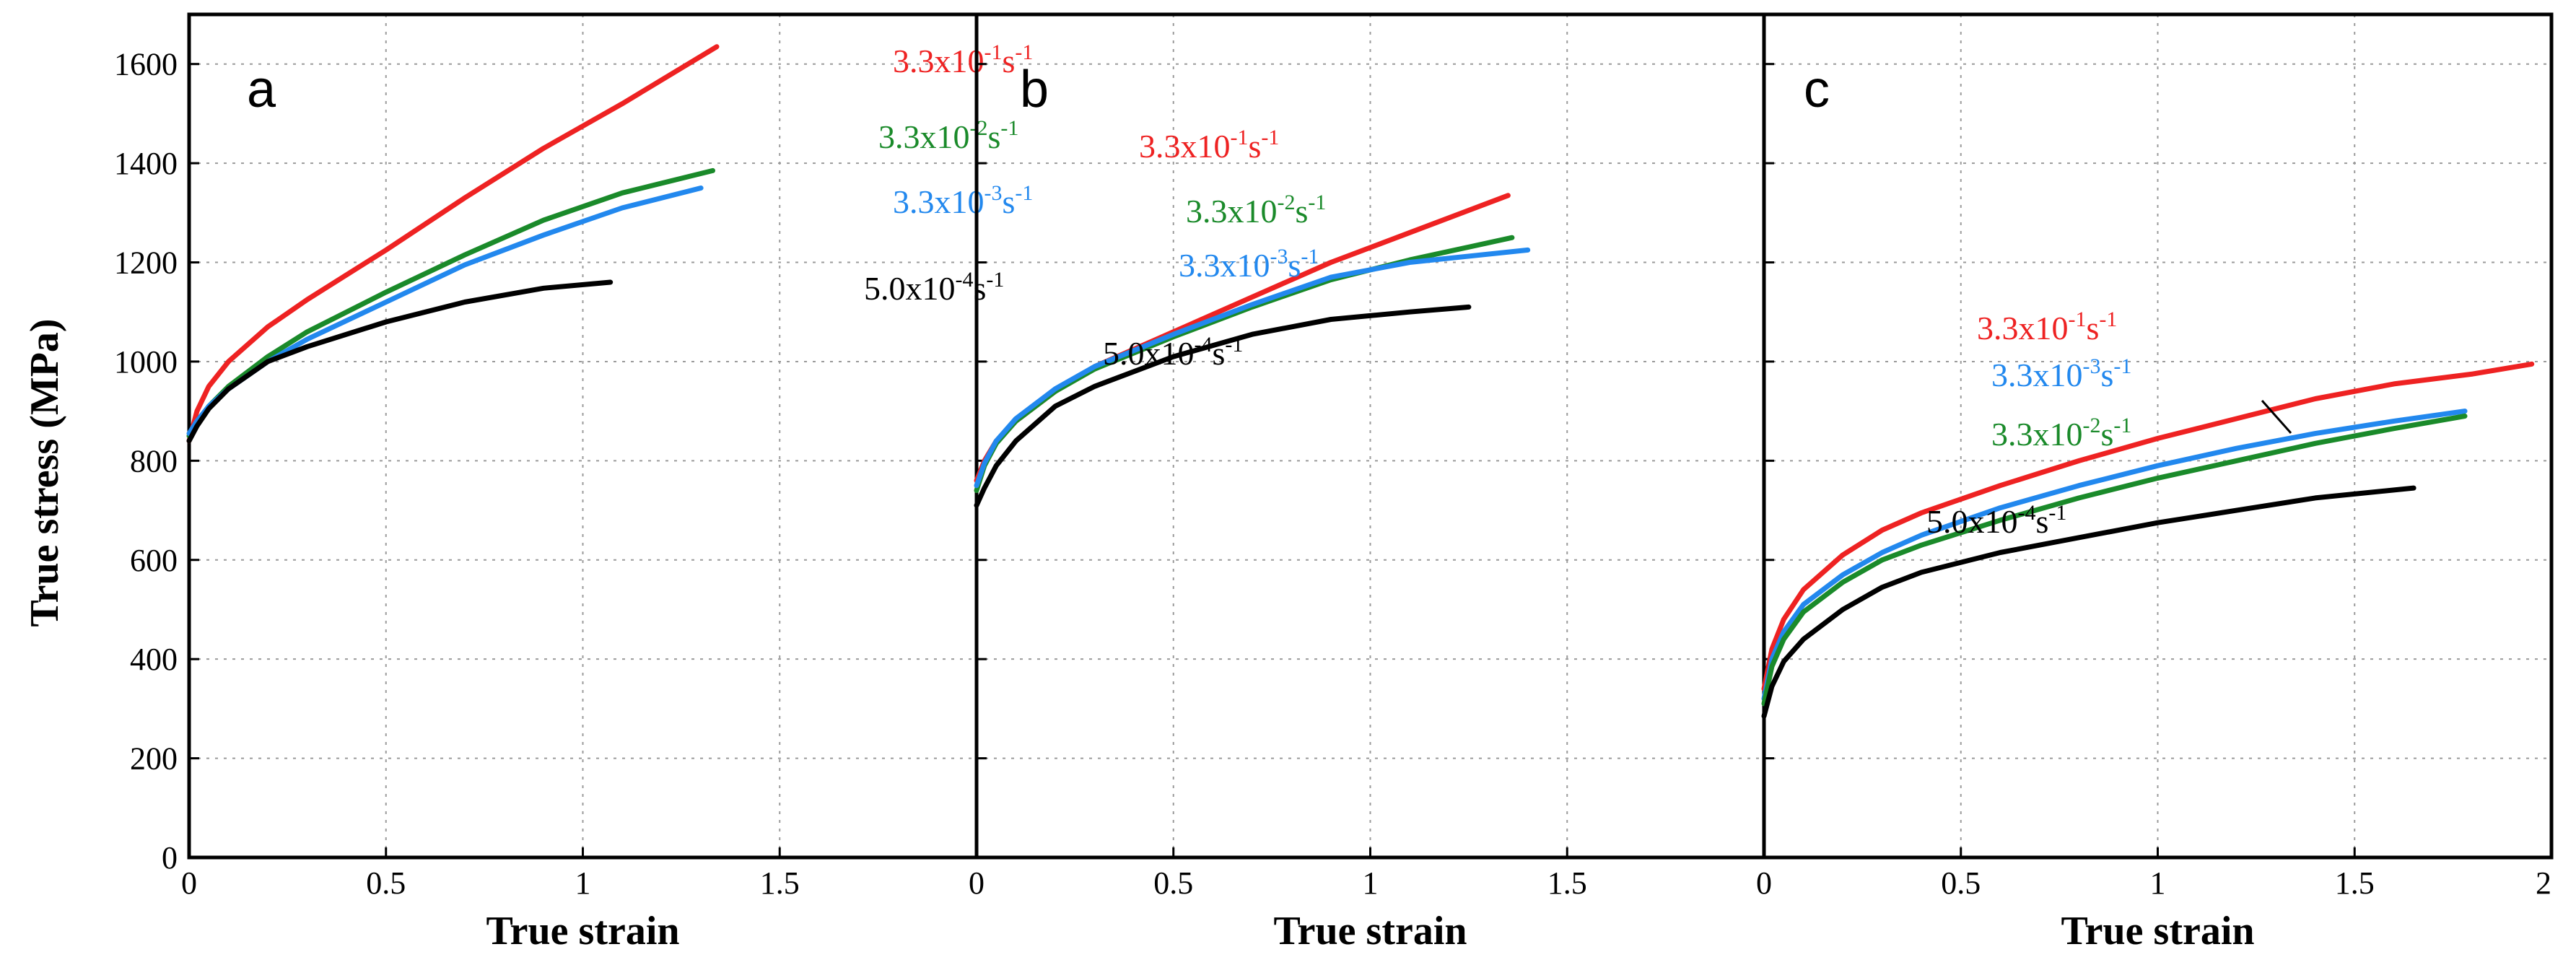  Describe the element at coordinates (146, 362) in the screenshot. I see `y-tick-label: 1000` at that location.